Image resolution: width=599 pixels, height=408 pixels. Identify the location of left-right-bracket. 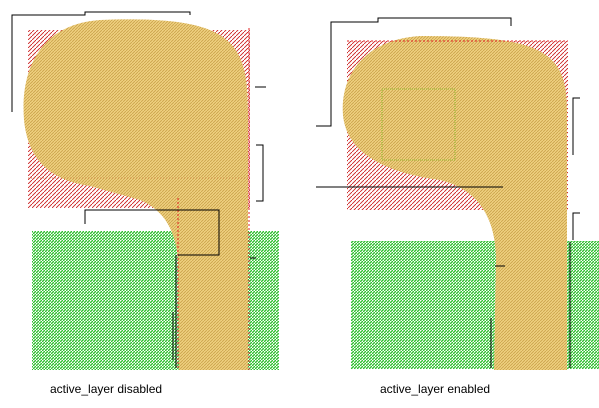
(260, 173).